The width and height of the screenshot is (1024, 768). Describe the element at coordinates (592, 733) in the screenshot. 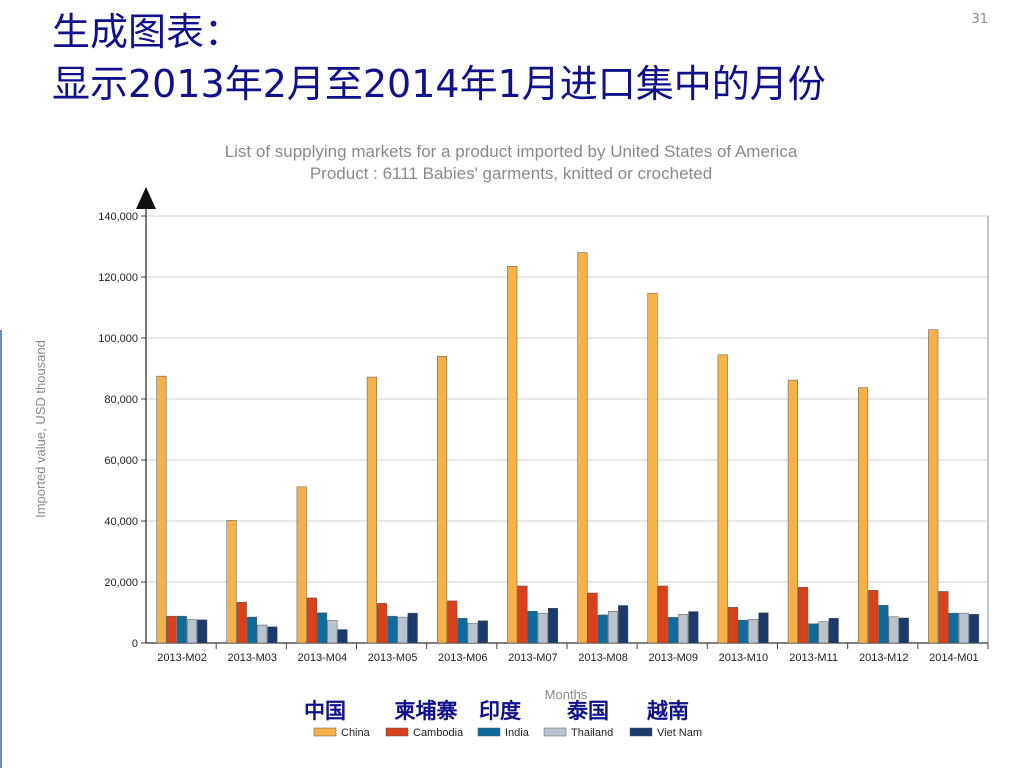

I see `legend-label: Thailand` at that location.